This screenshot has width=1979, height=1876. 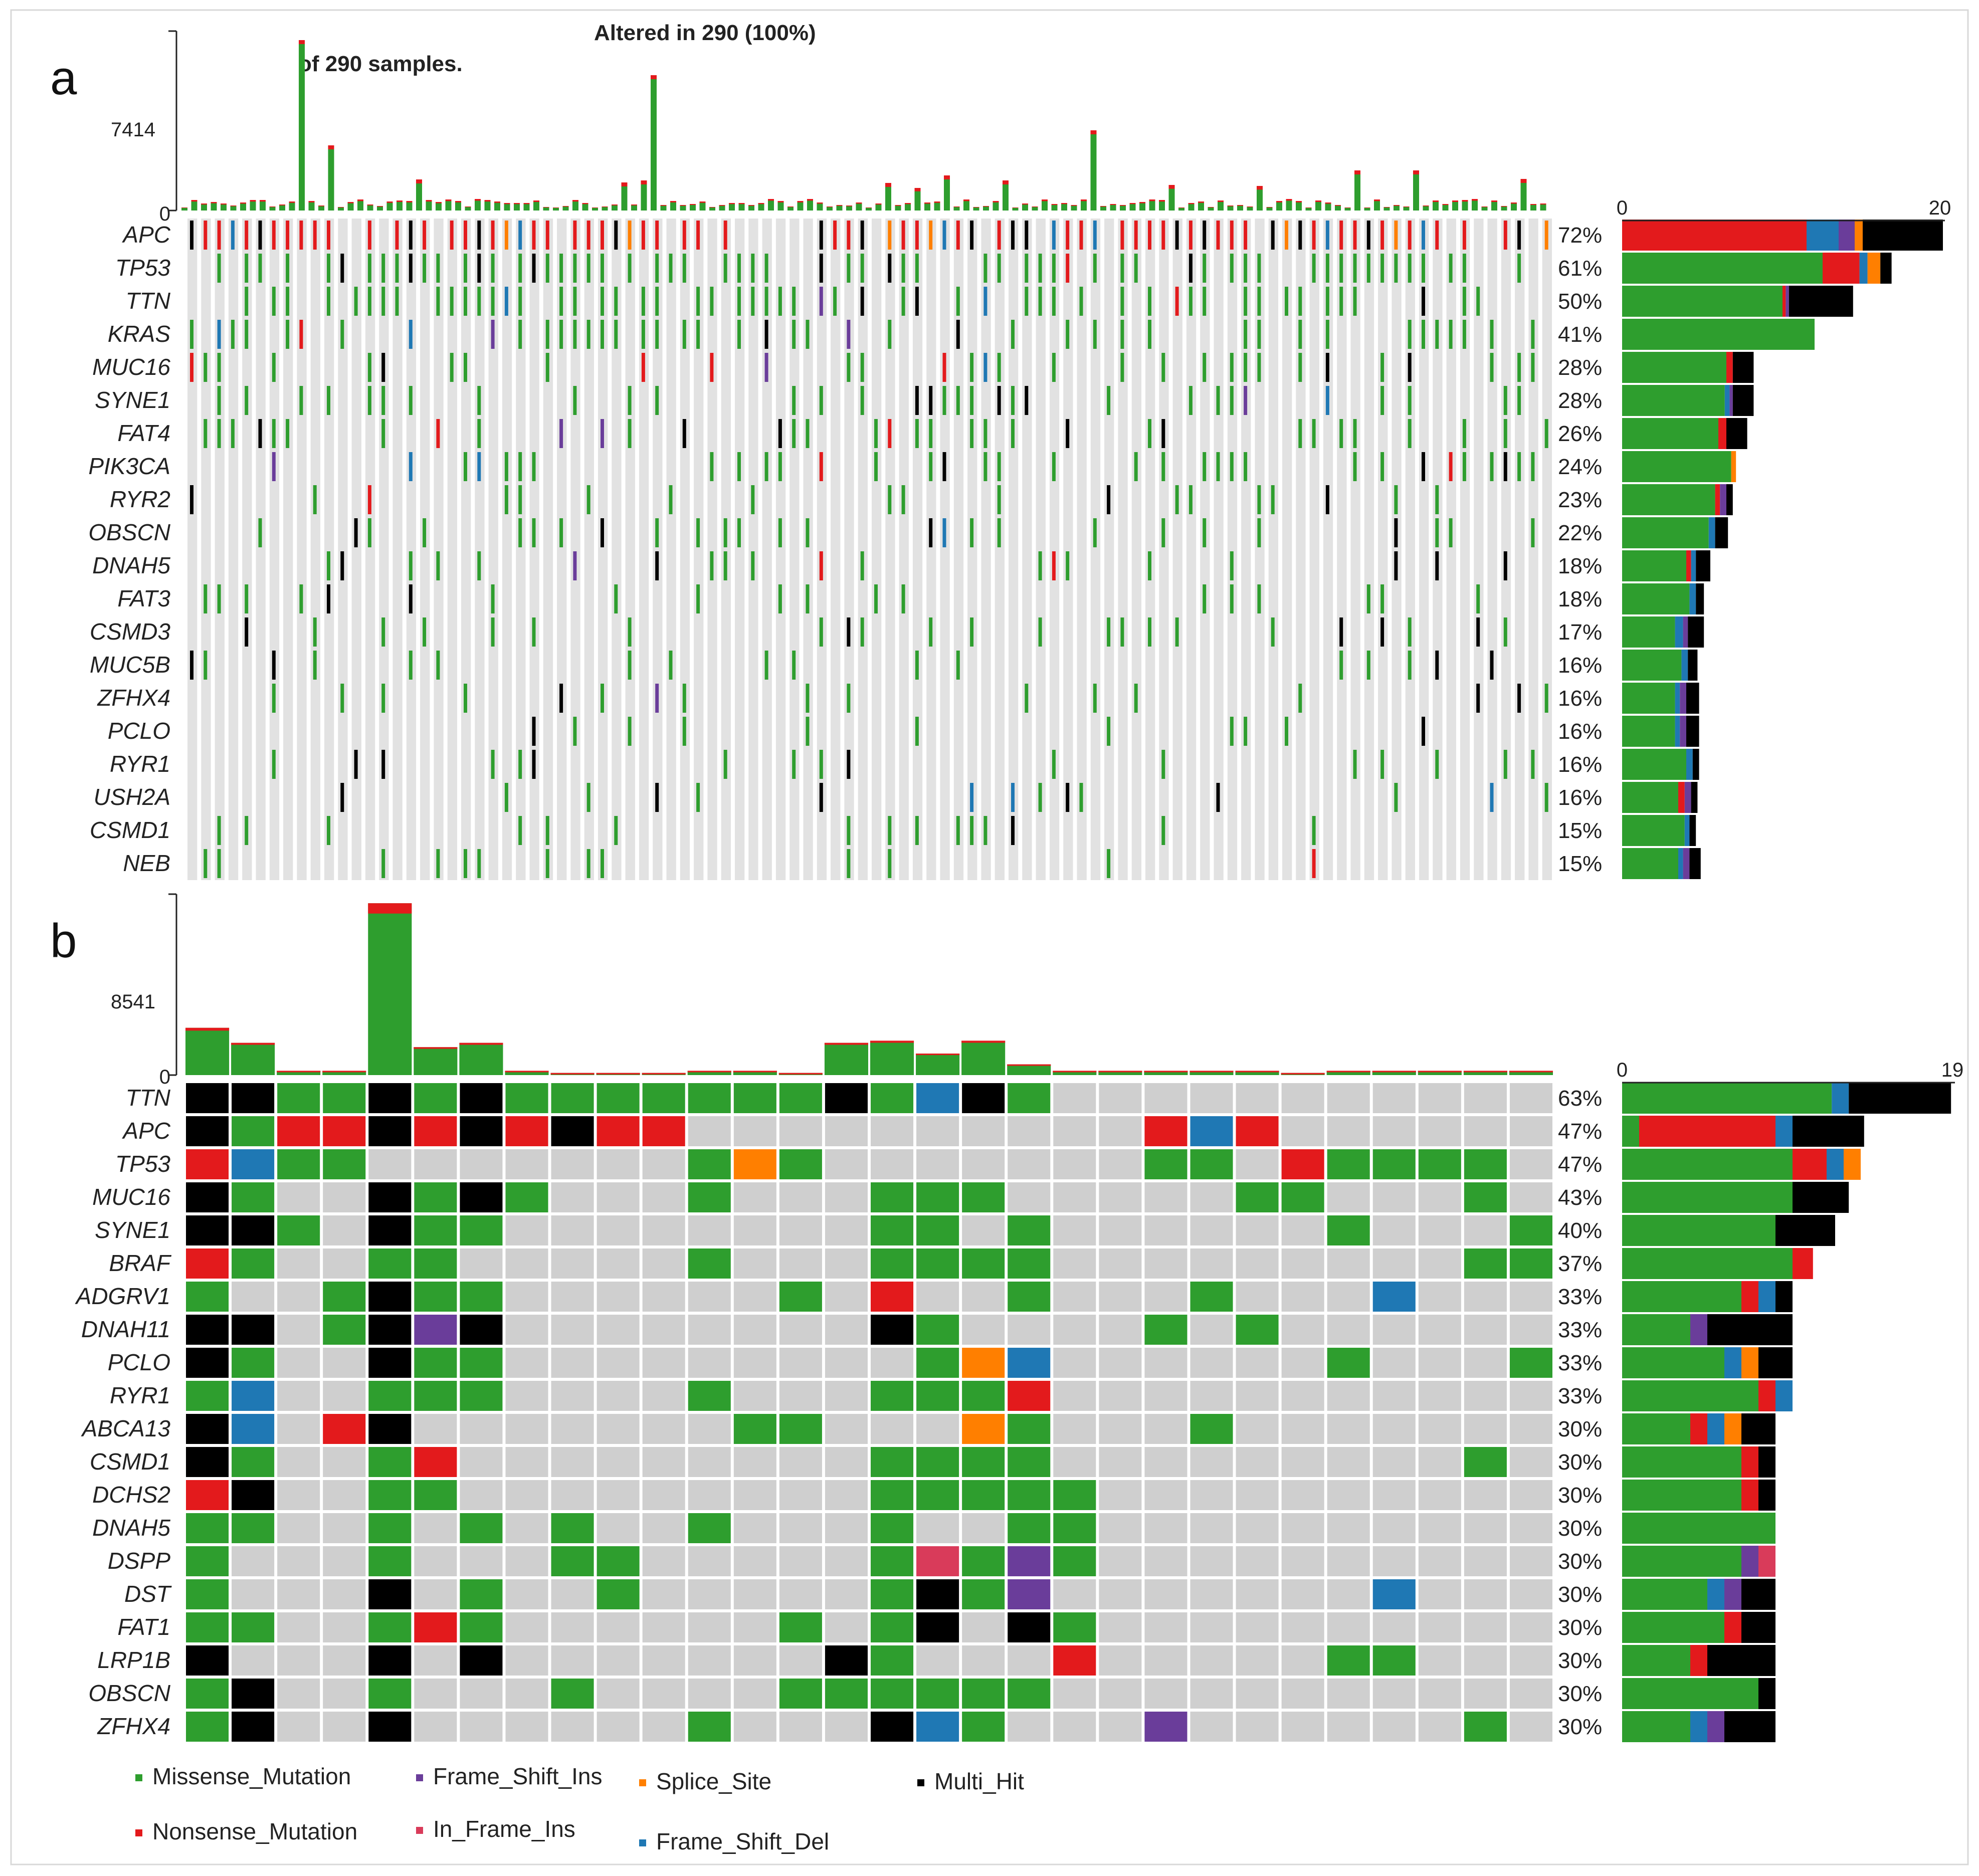 What do you see at coordinates (1648, 731) in the screenshot?
I see `panel-a-genebar-missense-mutation` at bounding box center [1648, 731].